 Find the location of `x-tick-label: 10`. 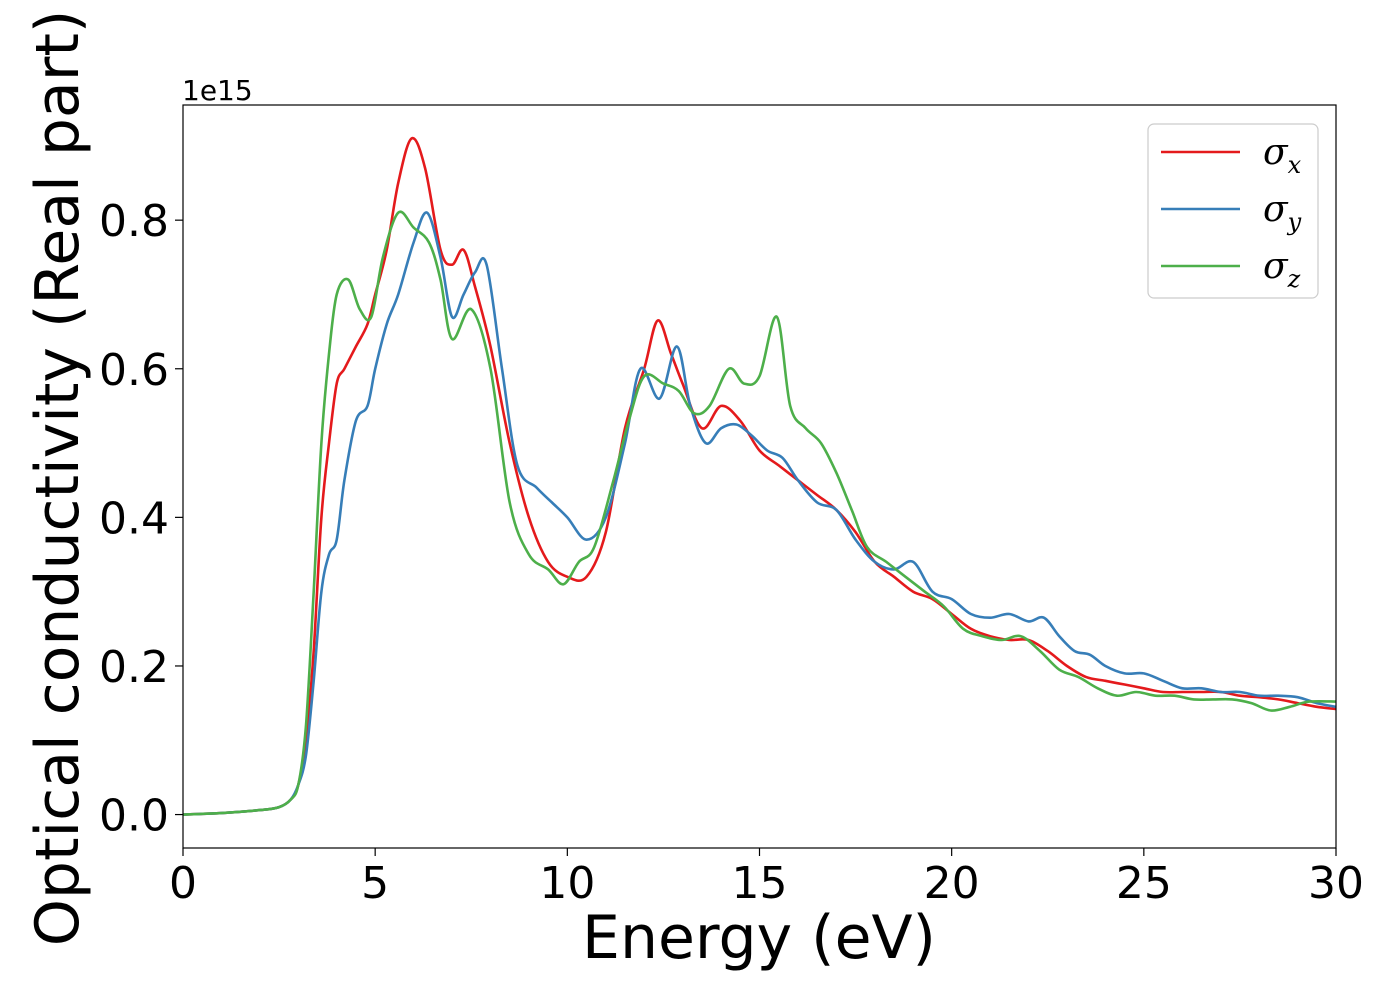

x-tick-label: 10 is located at coordinates (567, 883).